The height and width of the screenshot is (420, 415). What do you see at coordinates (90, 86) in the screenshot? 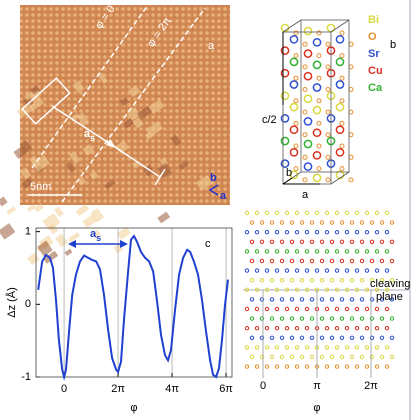
I see `dashed-line` at bounding box center [90, 86].